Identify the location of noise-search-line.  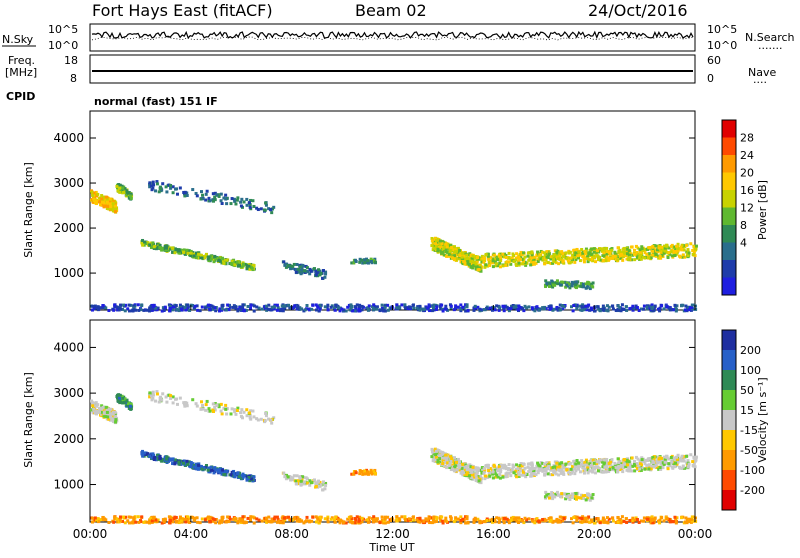
(392, 38).